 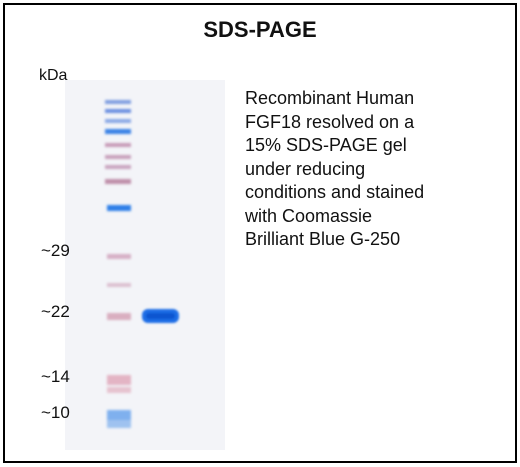 I want to click on title: SDS-PAGE, so click(x=260, y=29).